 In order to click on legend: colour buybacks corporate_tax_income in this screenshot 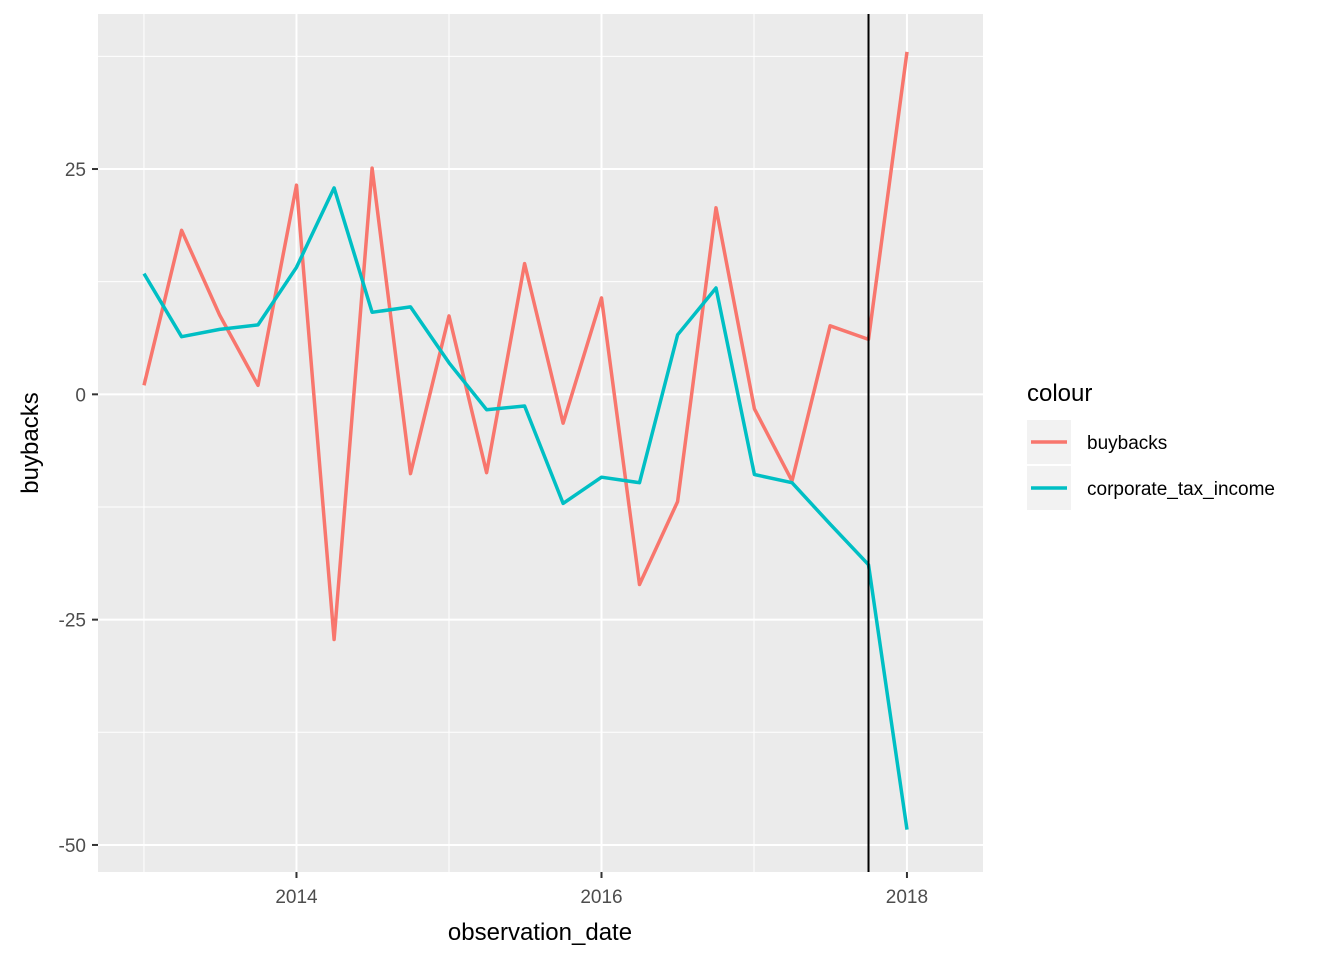, I will do `click(1151, 445)`.